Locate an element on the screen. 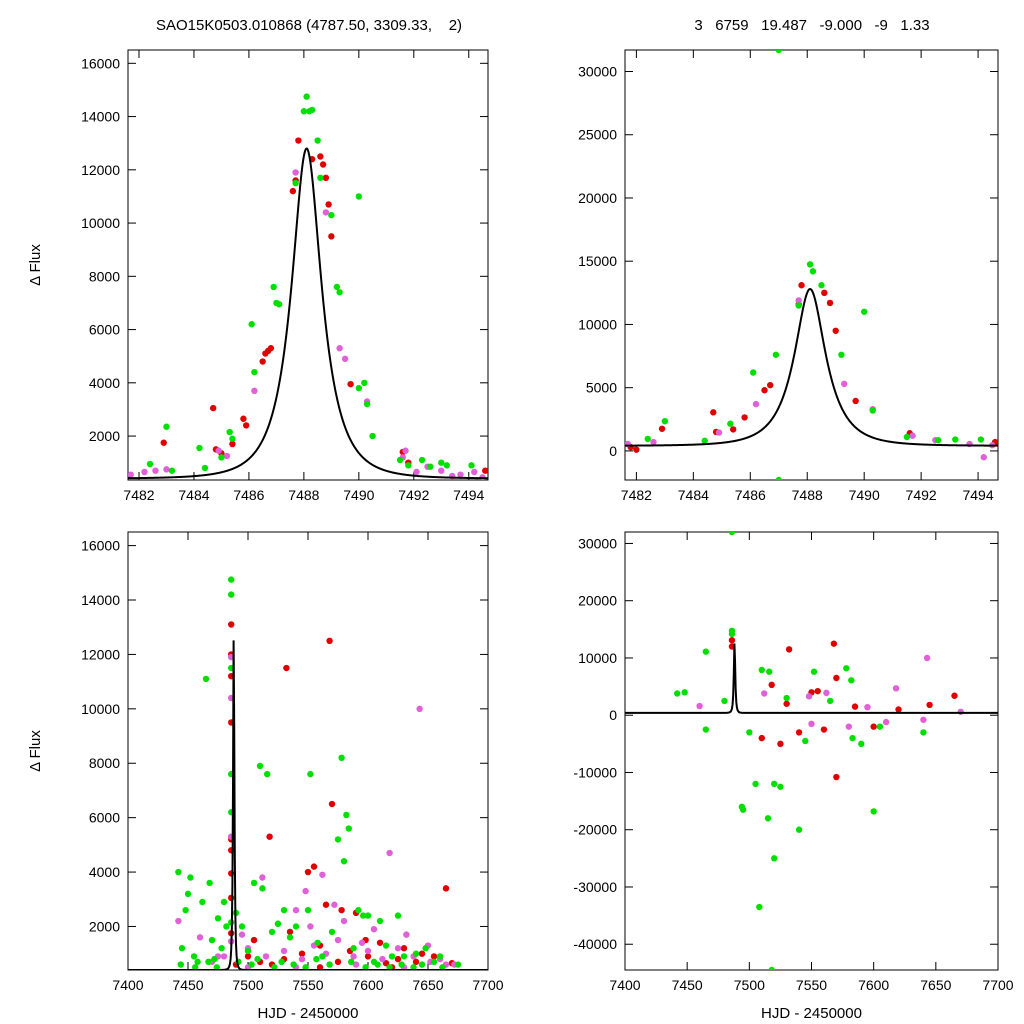  x-axis-label: HJD - 2450000 is located at coordinates (308, 1013).